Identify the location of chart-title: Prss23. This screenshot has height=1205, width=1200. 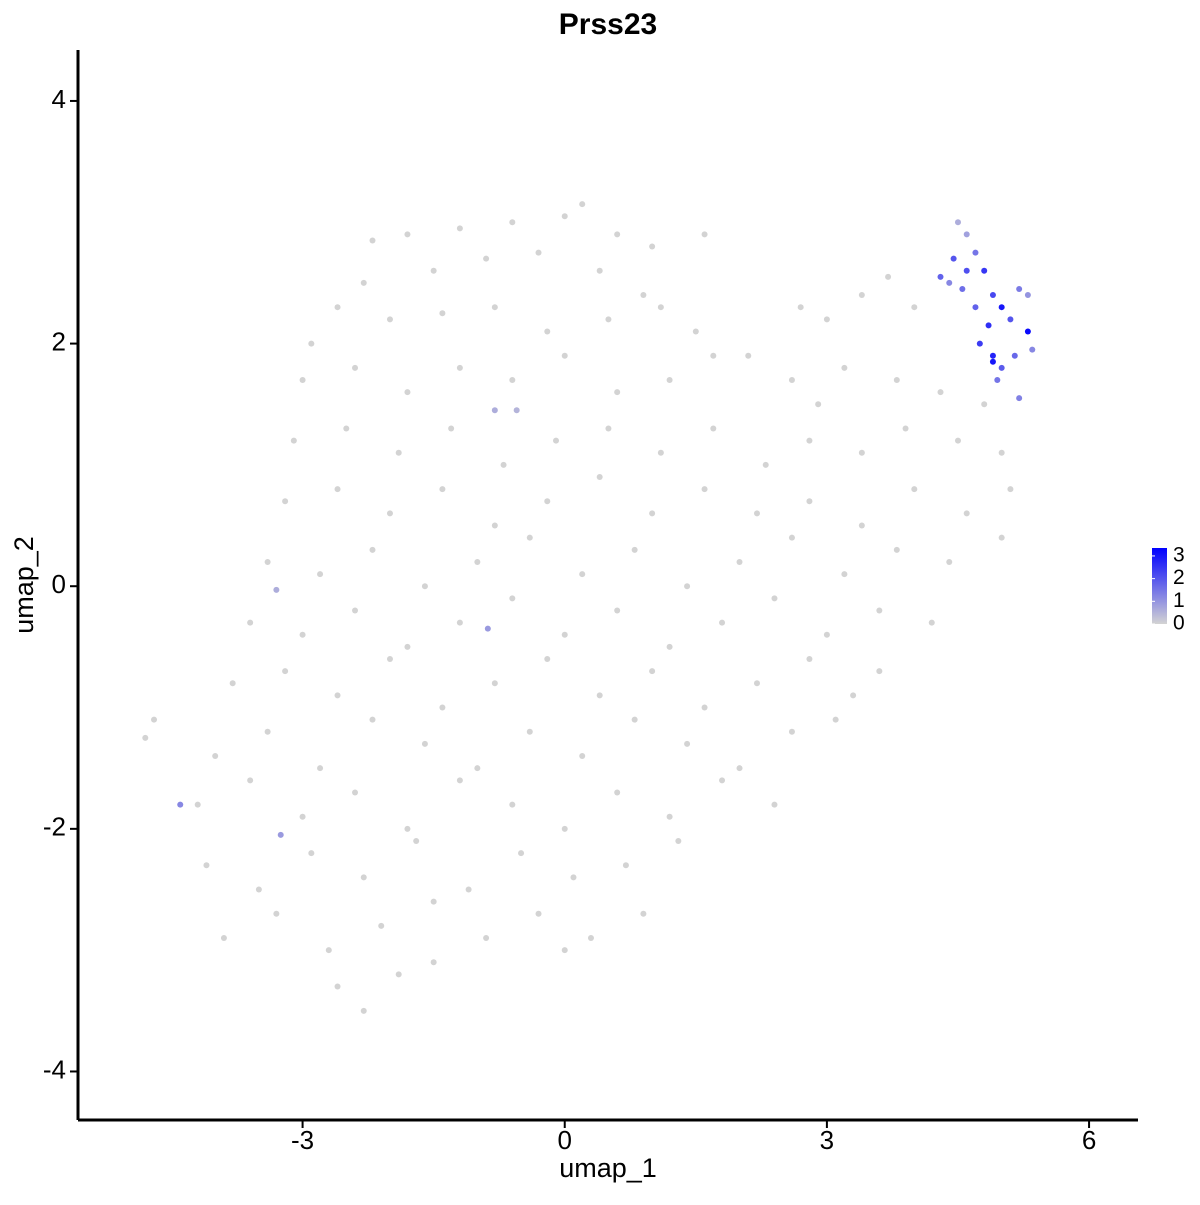
(608, 24).